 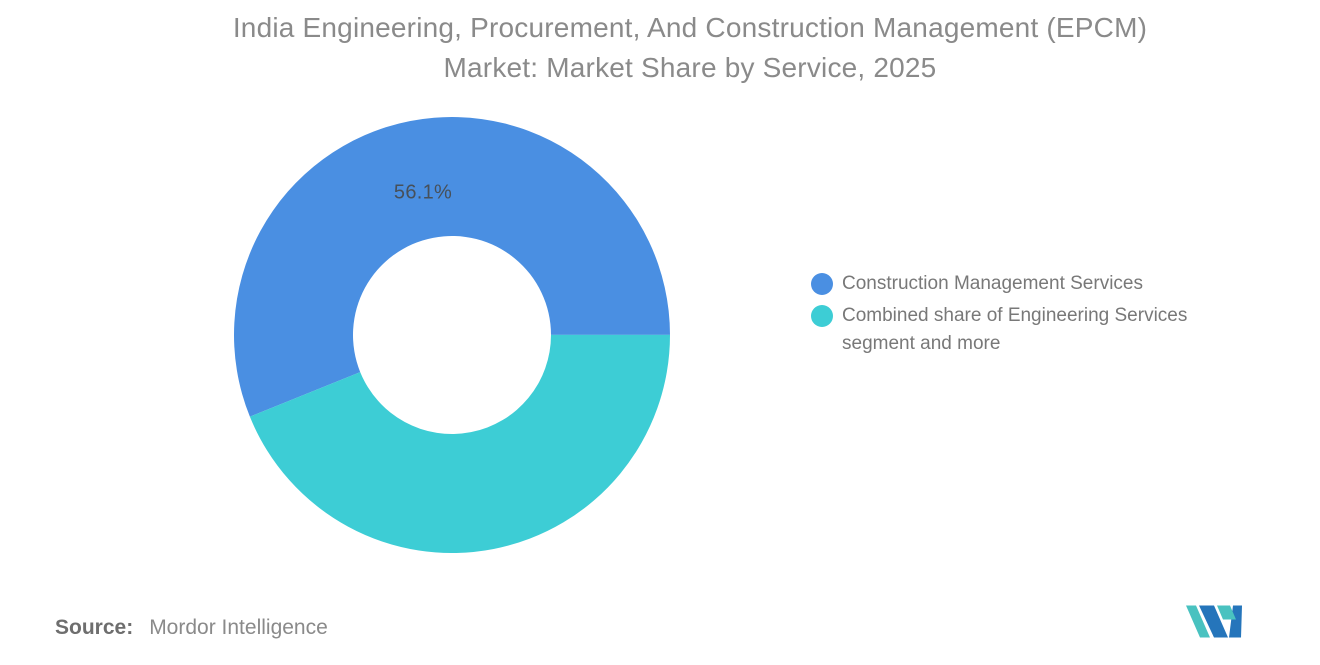 I want to click on logo-main-diagonal-shape, so click(x=1213, y=621).